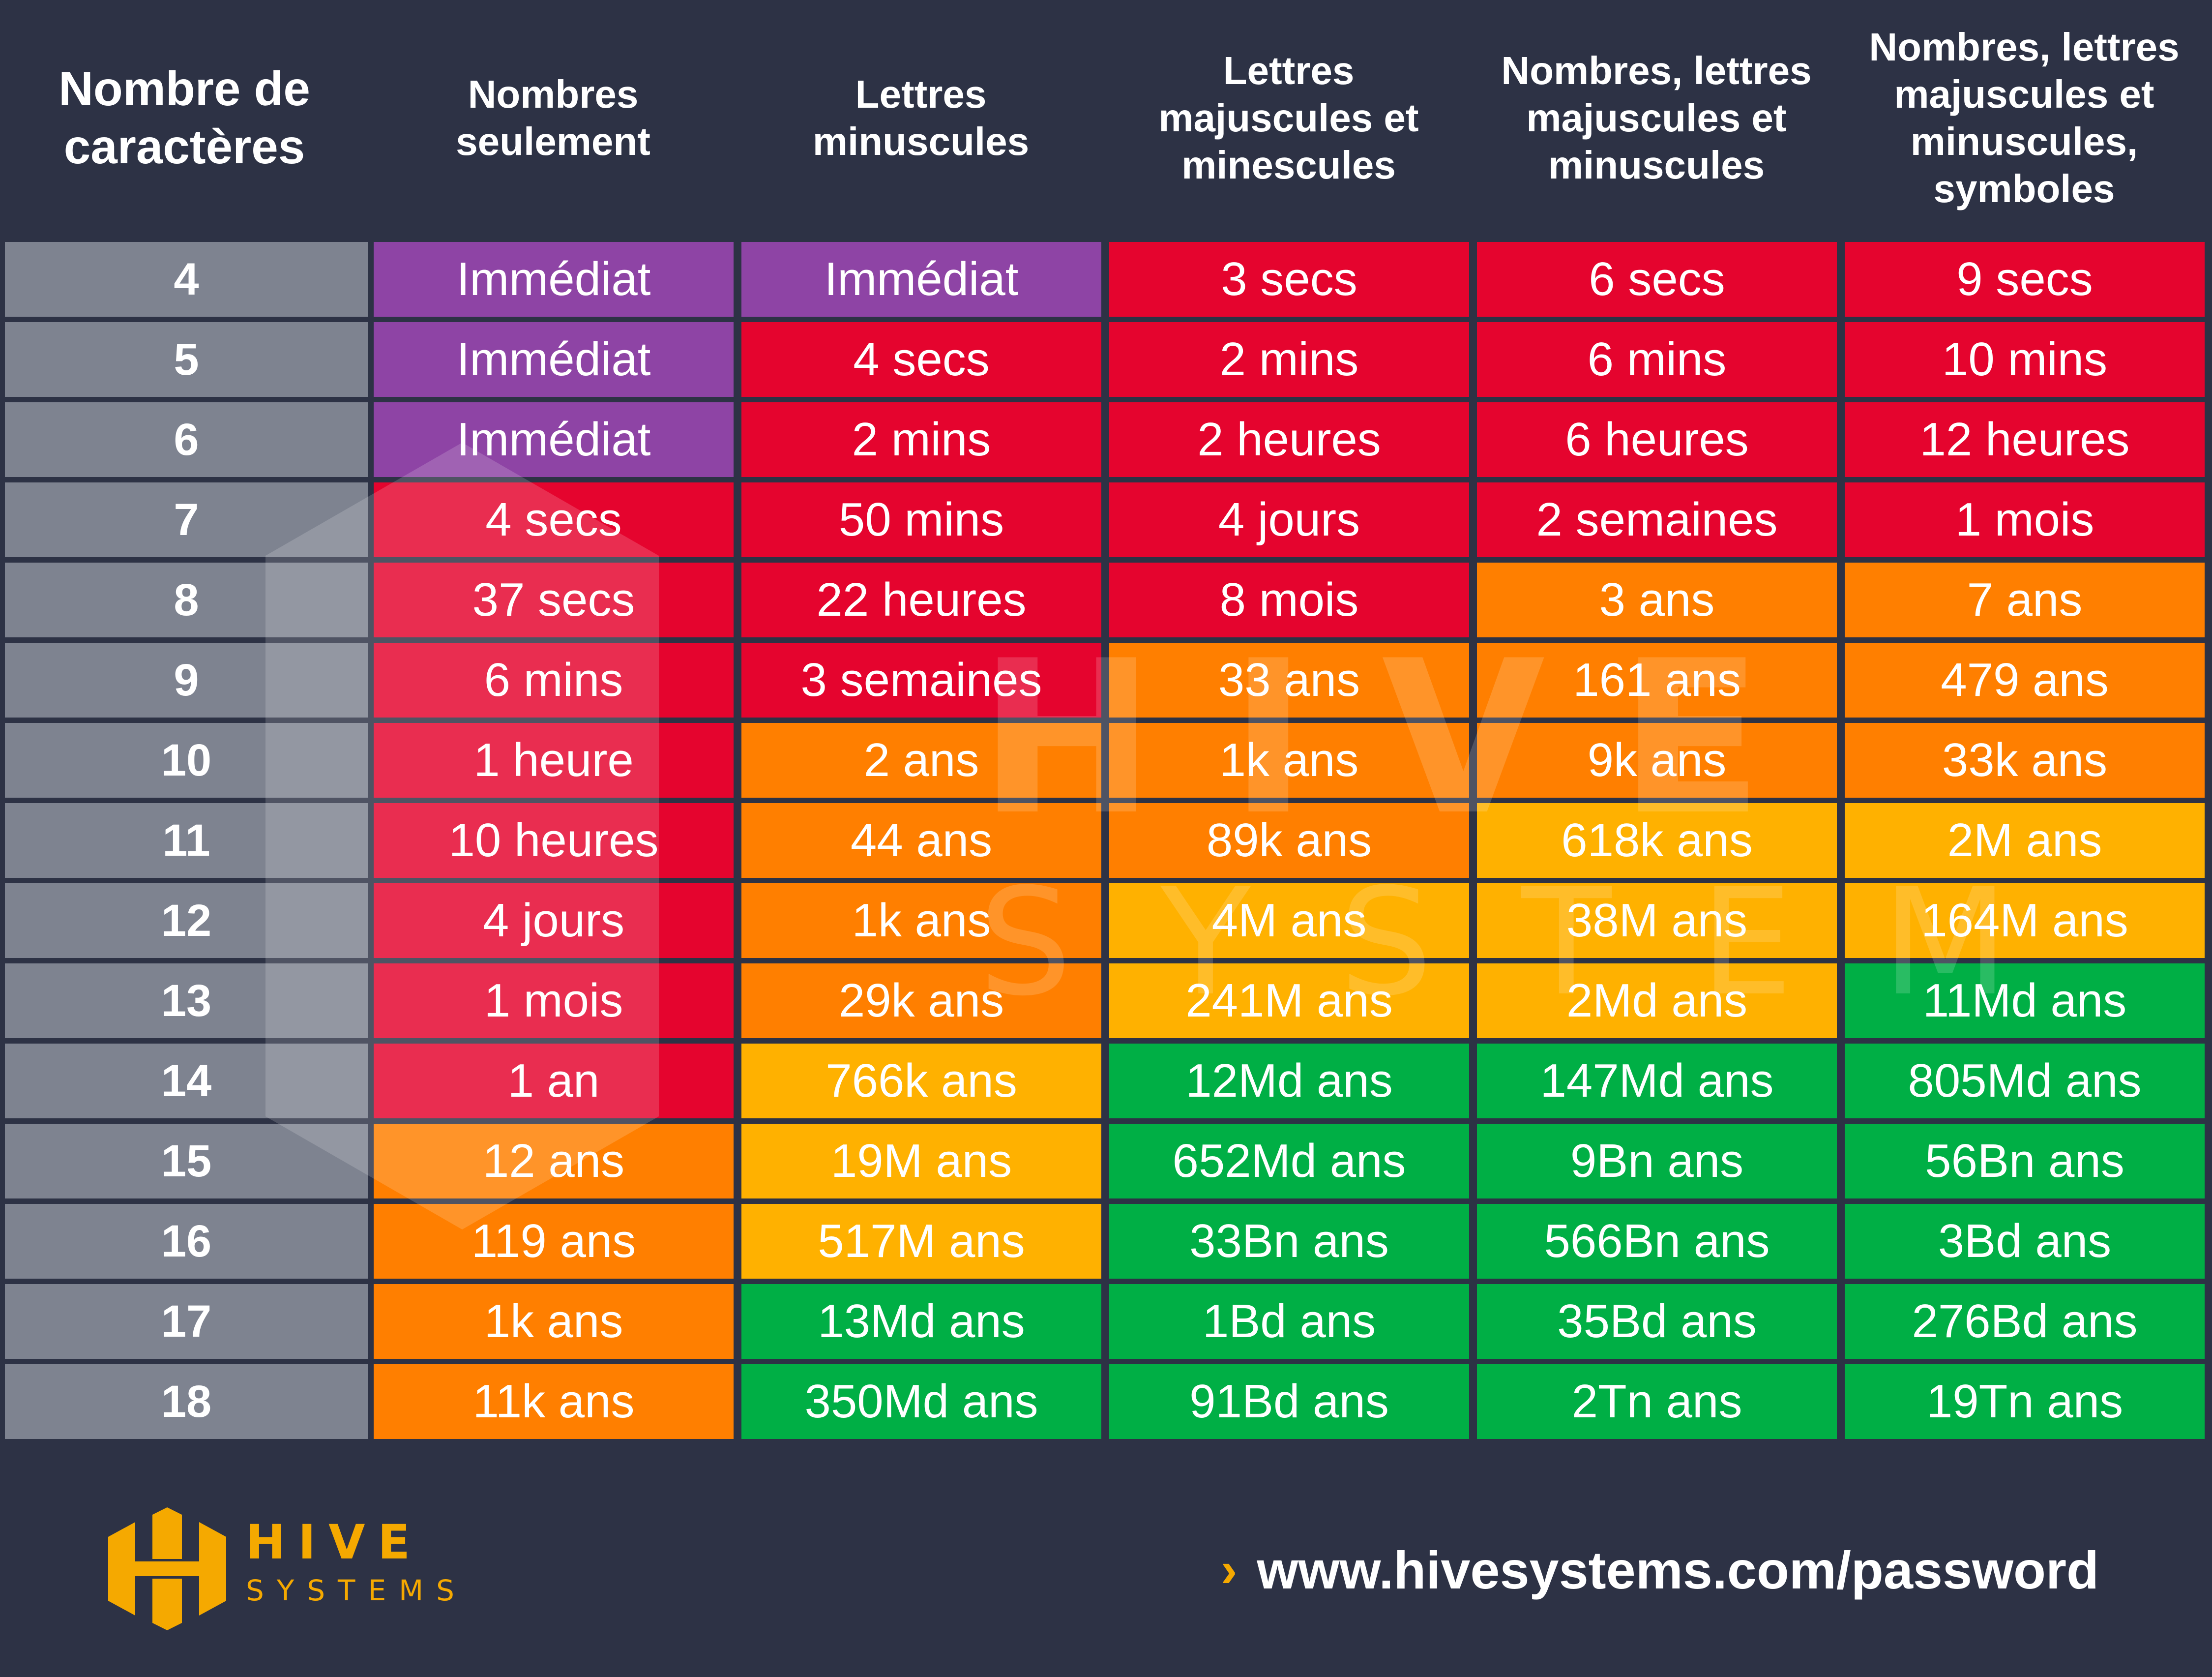 The width and height of the screenshot is (2212, 1677). What do you see at coordinates (554, 1241) in the screenshot?
I see `crack-time-cell: 119 ans` at bounding box center [554, 1241].